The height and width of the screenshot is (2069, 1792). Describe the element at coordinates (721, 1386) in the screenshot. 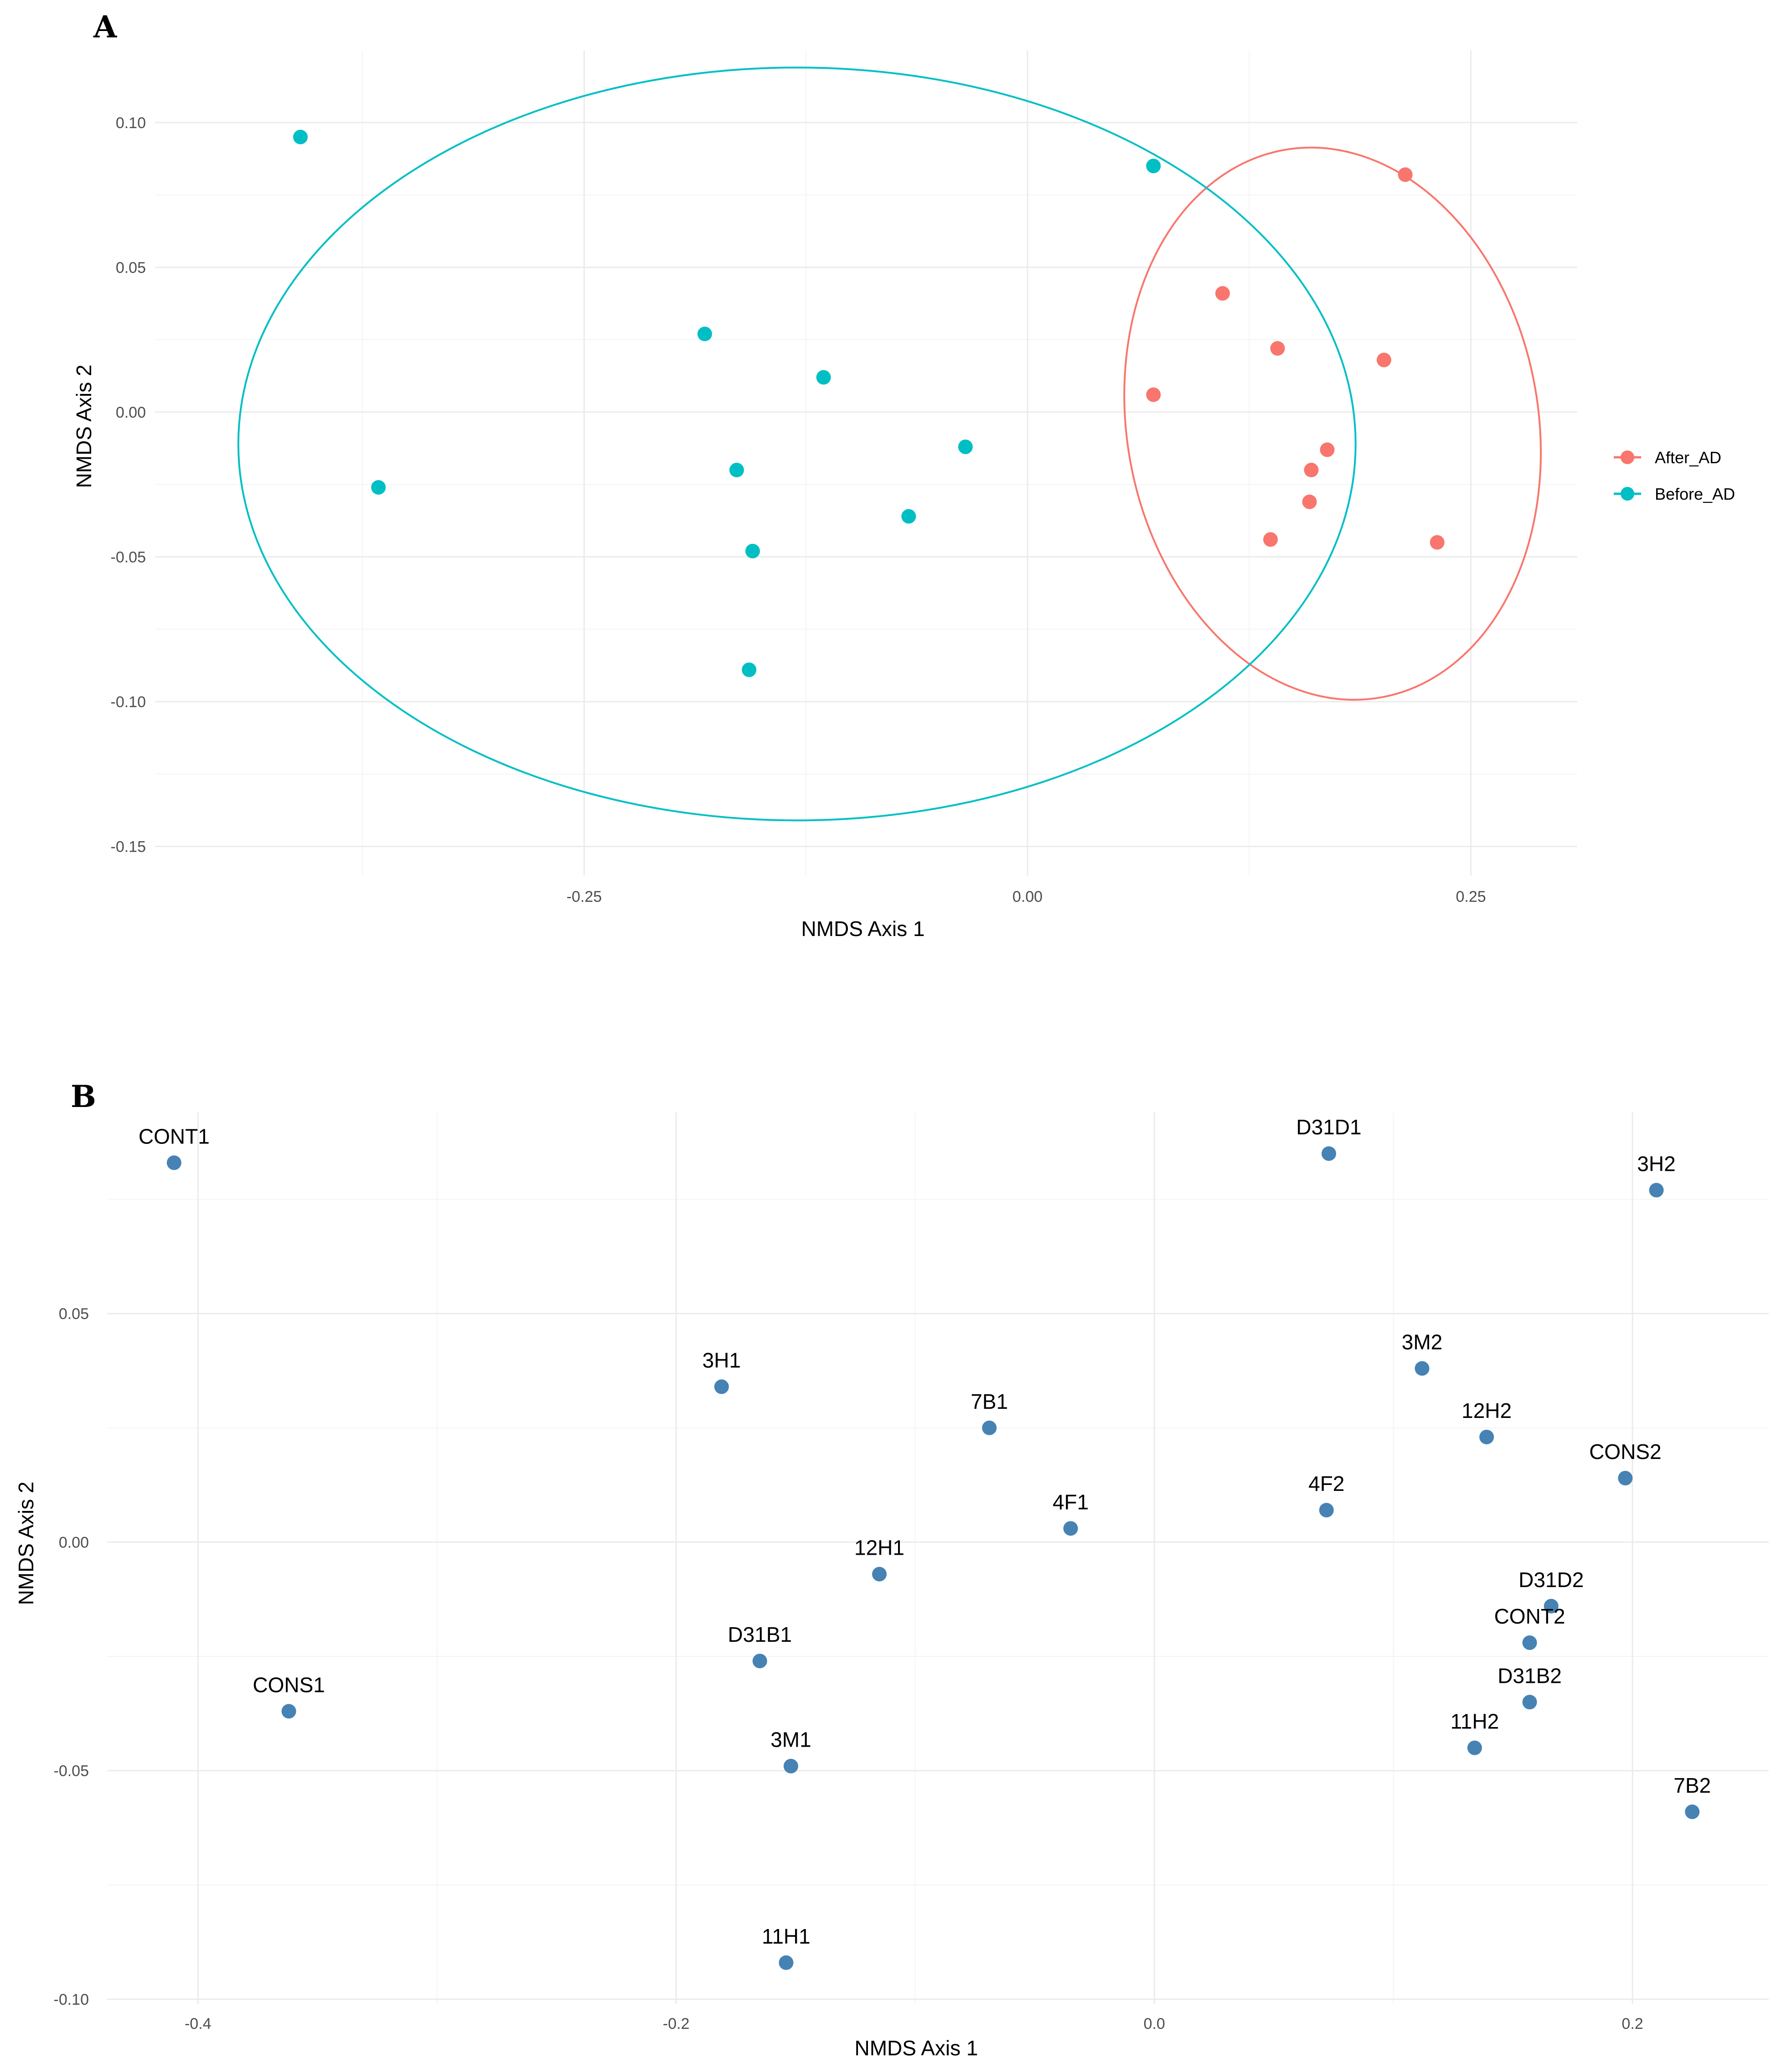

I see `point-3h1` at that location.